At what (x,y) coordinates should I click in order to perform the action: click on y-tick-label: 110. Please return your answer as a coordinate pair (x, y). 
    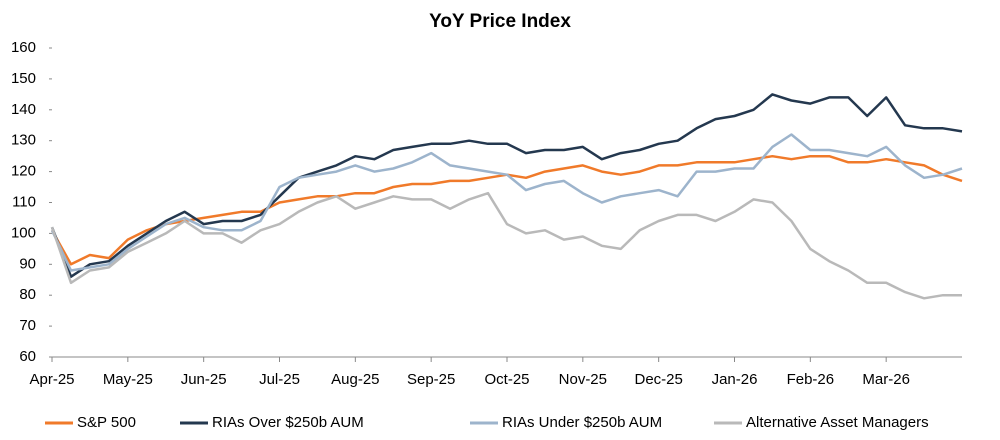
    Looking at the image, I should click on (24, 201).